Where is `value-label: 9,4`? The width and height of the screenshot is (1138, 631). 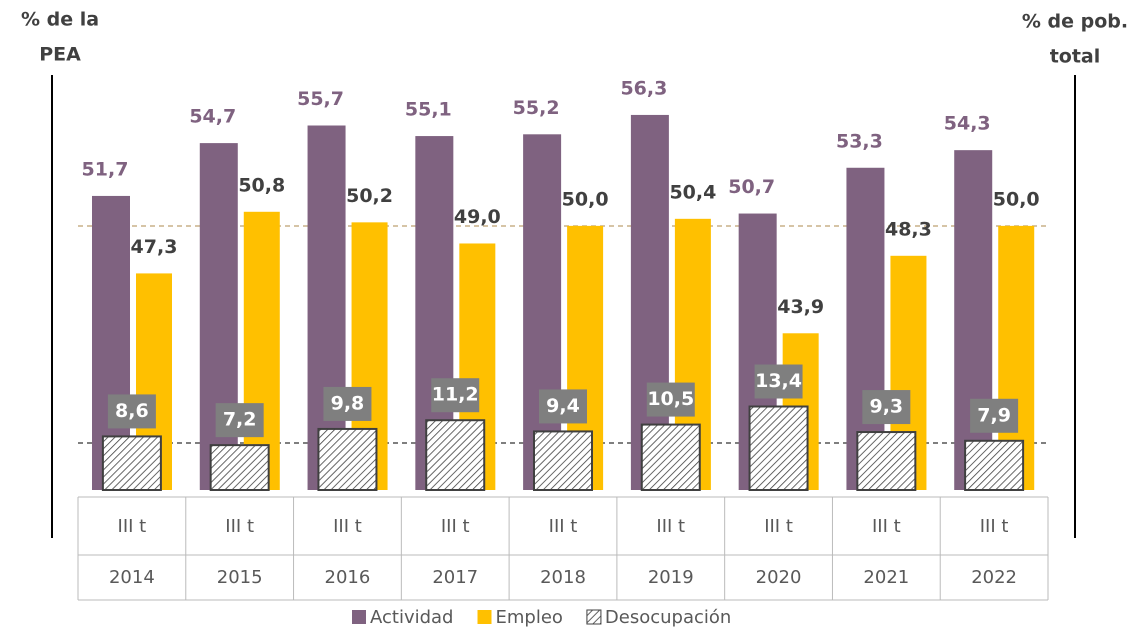
value-label: 9,4 is located at coordinates (563, 406).